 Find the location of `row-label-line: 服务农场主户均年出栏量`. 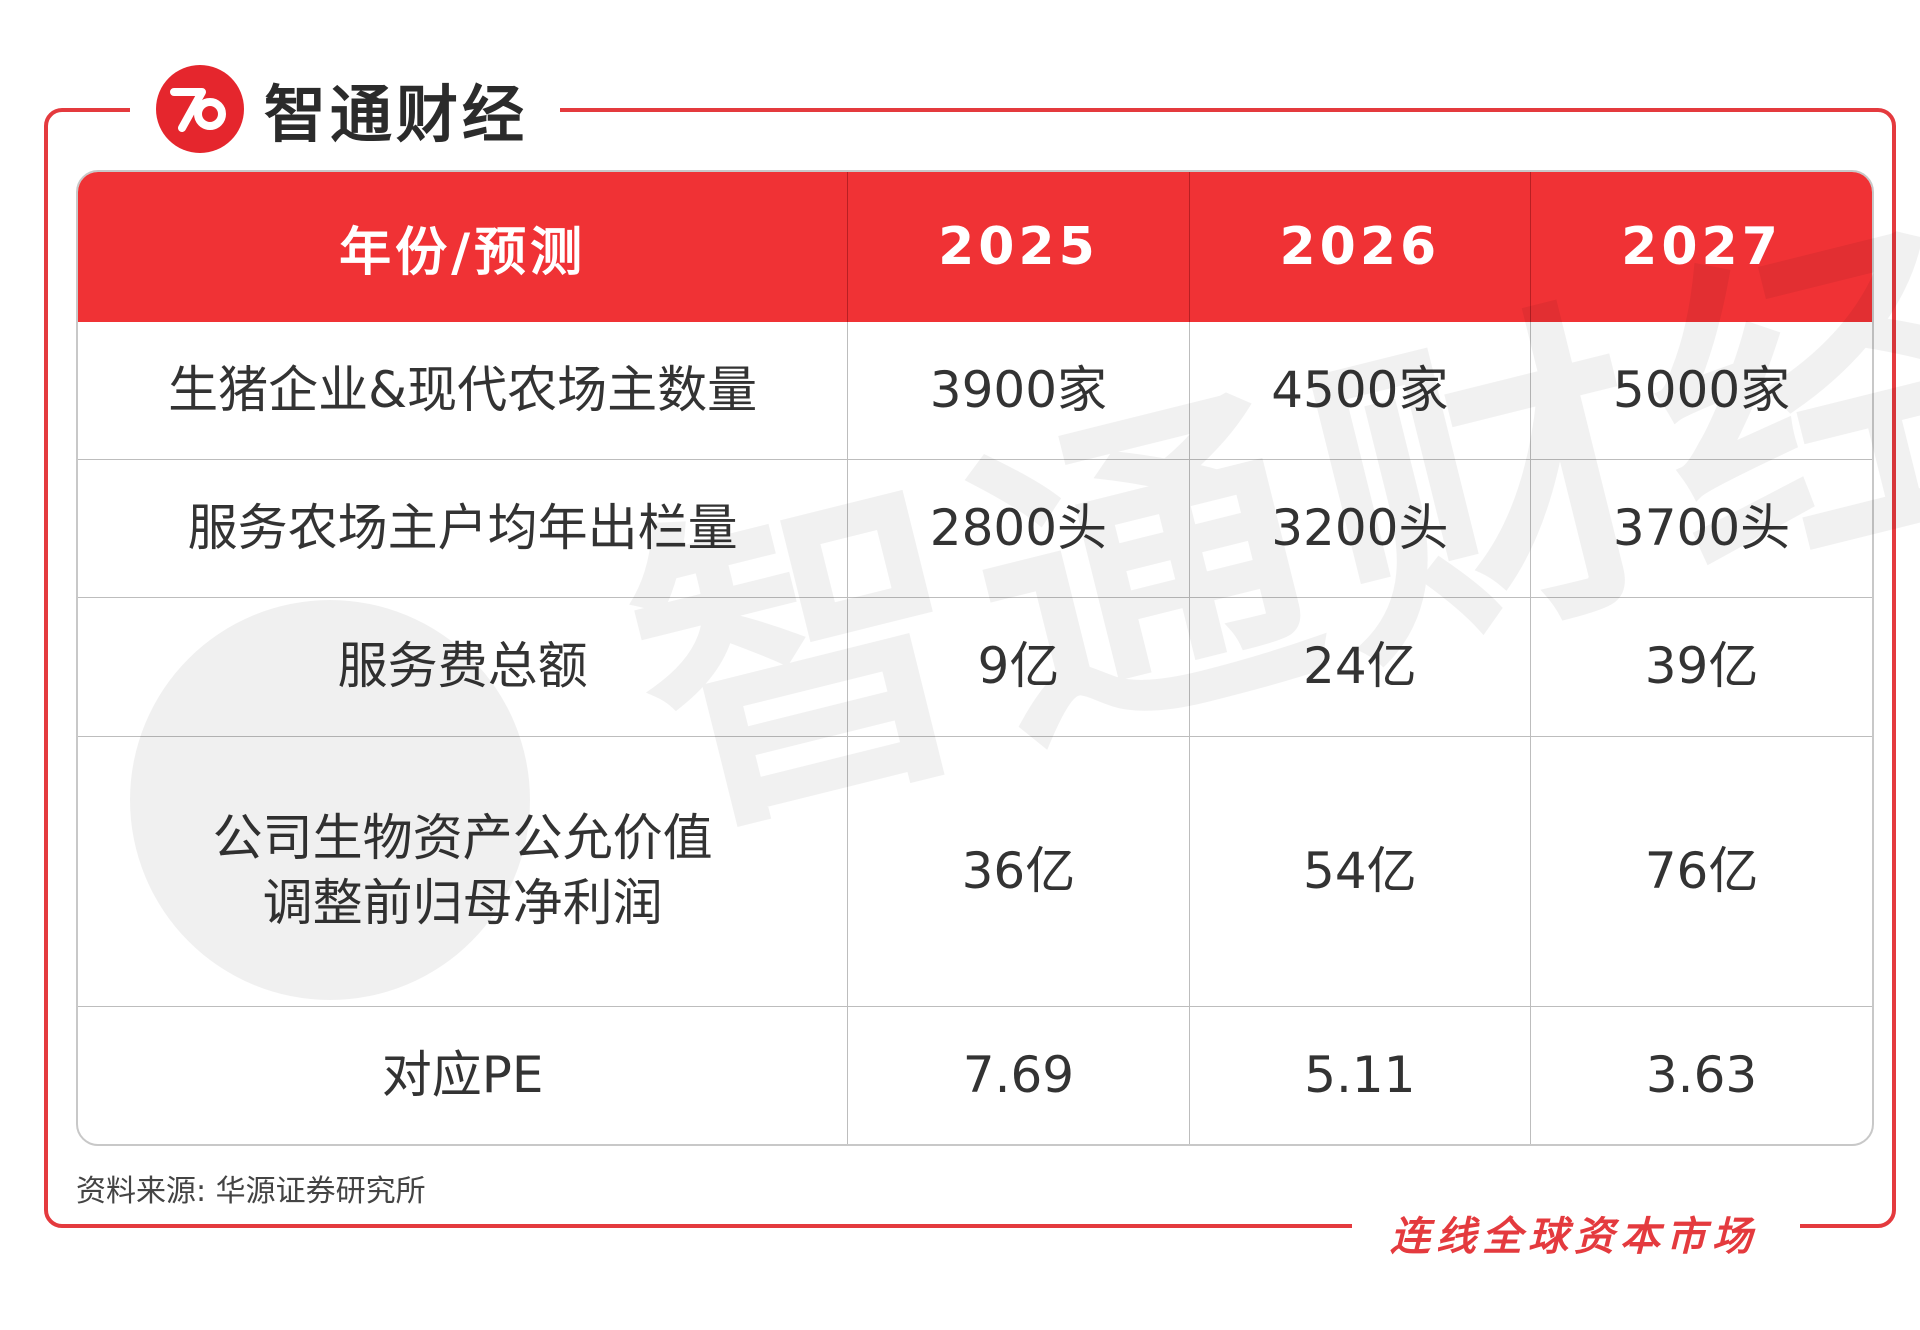

row-label-line: 服务农场主户均年出栏量 is located at coordinates (462, 528).